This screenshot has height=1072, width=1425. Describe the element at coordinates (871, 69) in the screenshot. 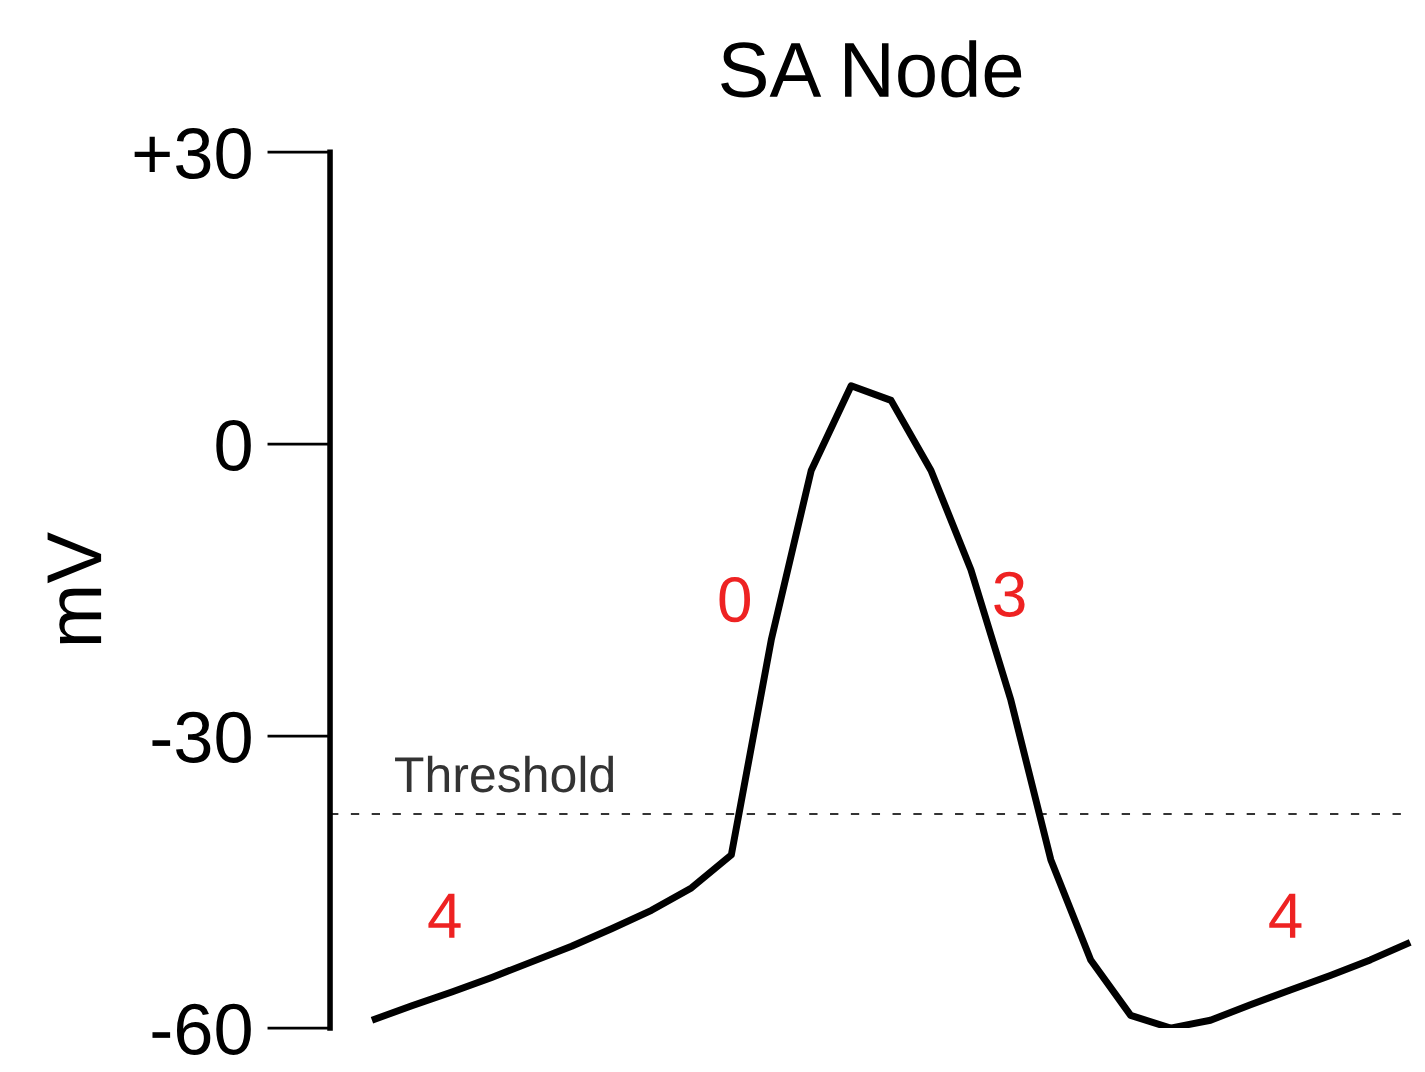

I see `chart-title: SA Node` at that location.